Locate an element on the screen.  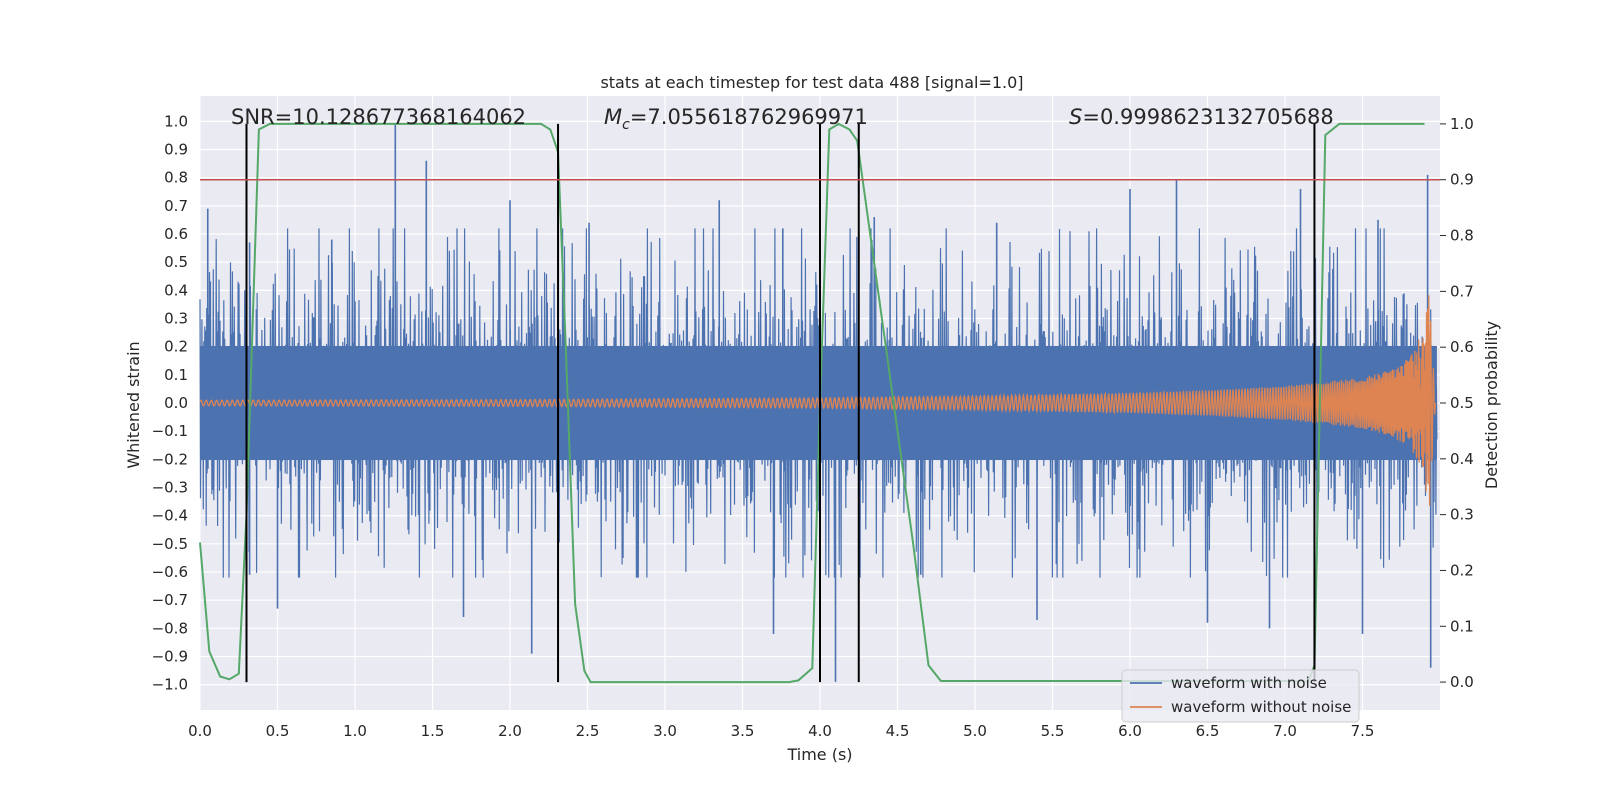
x-tick-label: 5.0 is located at coordinates (975, 731).